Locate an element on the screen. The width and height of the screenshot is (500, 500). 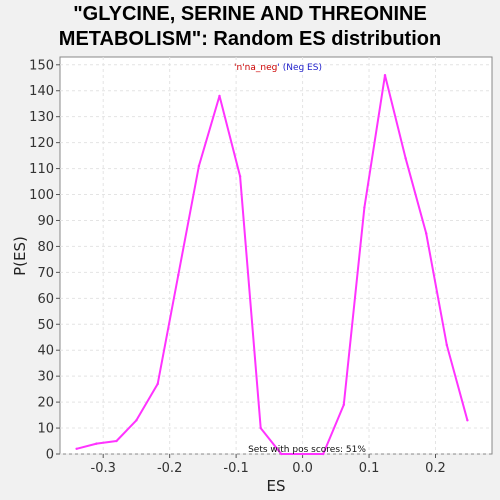
x-tick-label: -0.2 is located at coordinates (169, 468).